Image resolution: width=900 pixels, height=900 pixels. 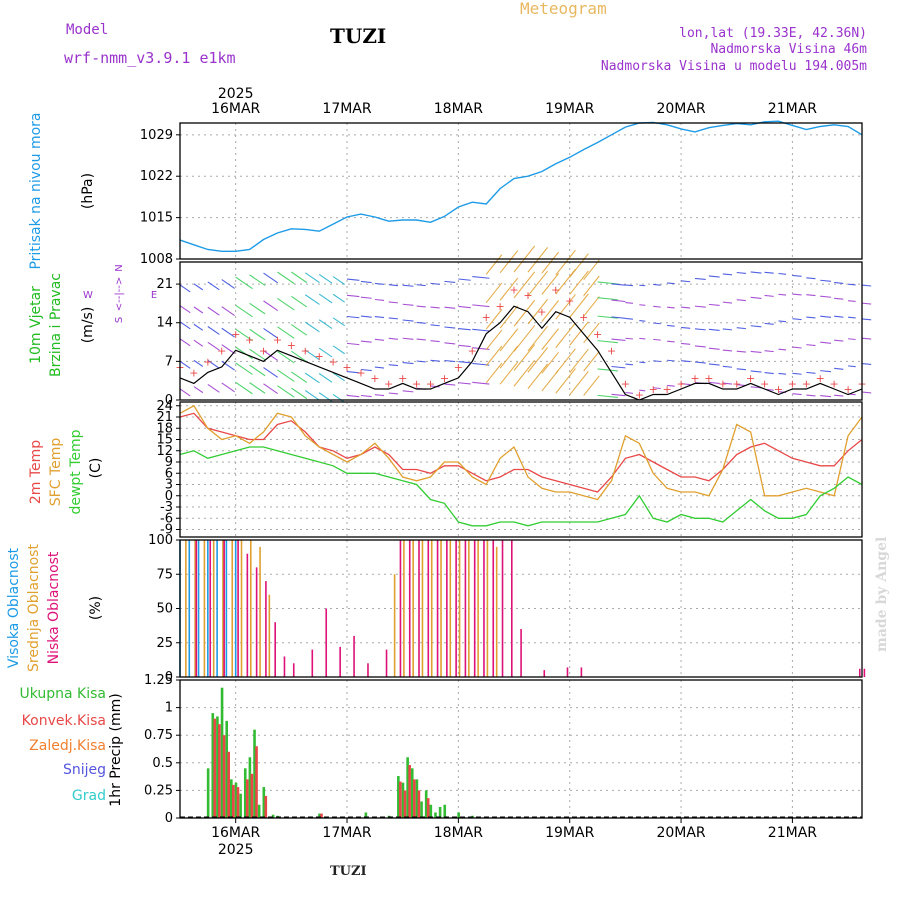 I want to click on x-tick-label-bottom: 17MAR, so click(x=346, y=833).